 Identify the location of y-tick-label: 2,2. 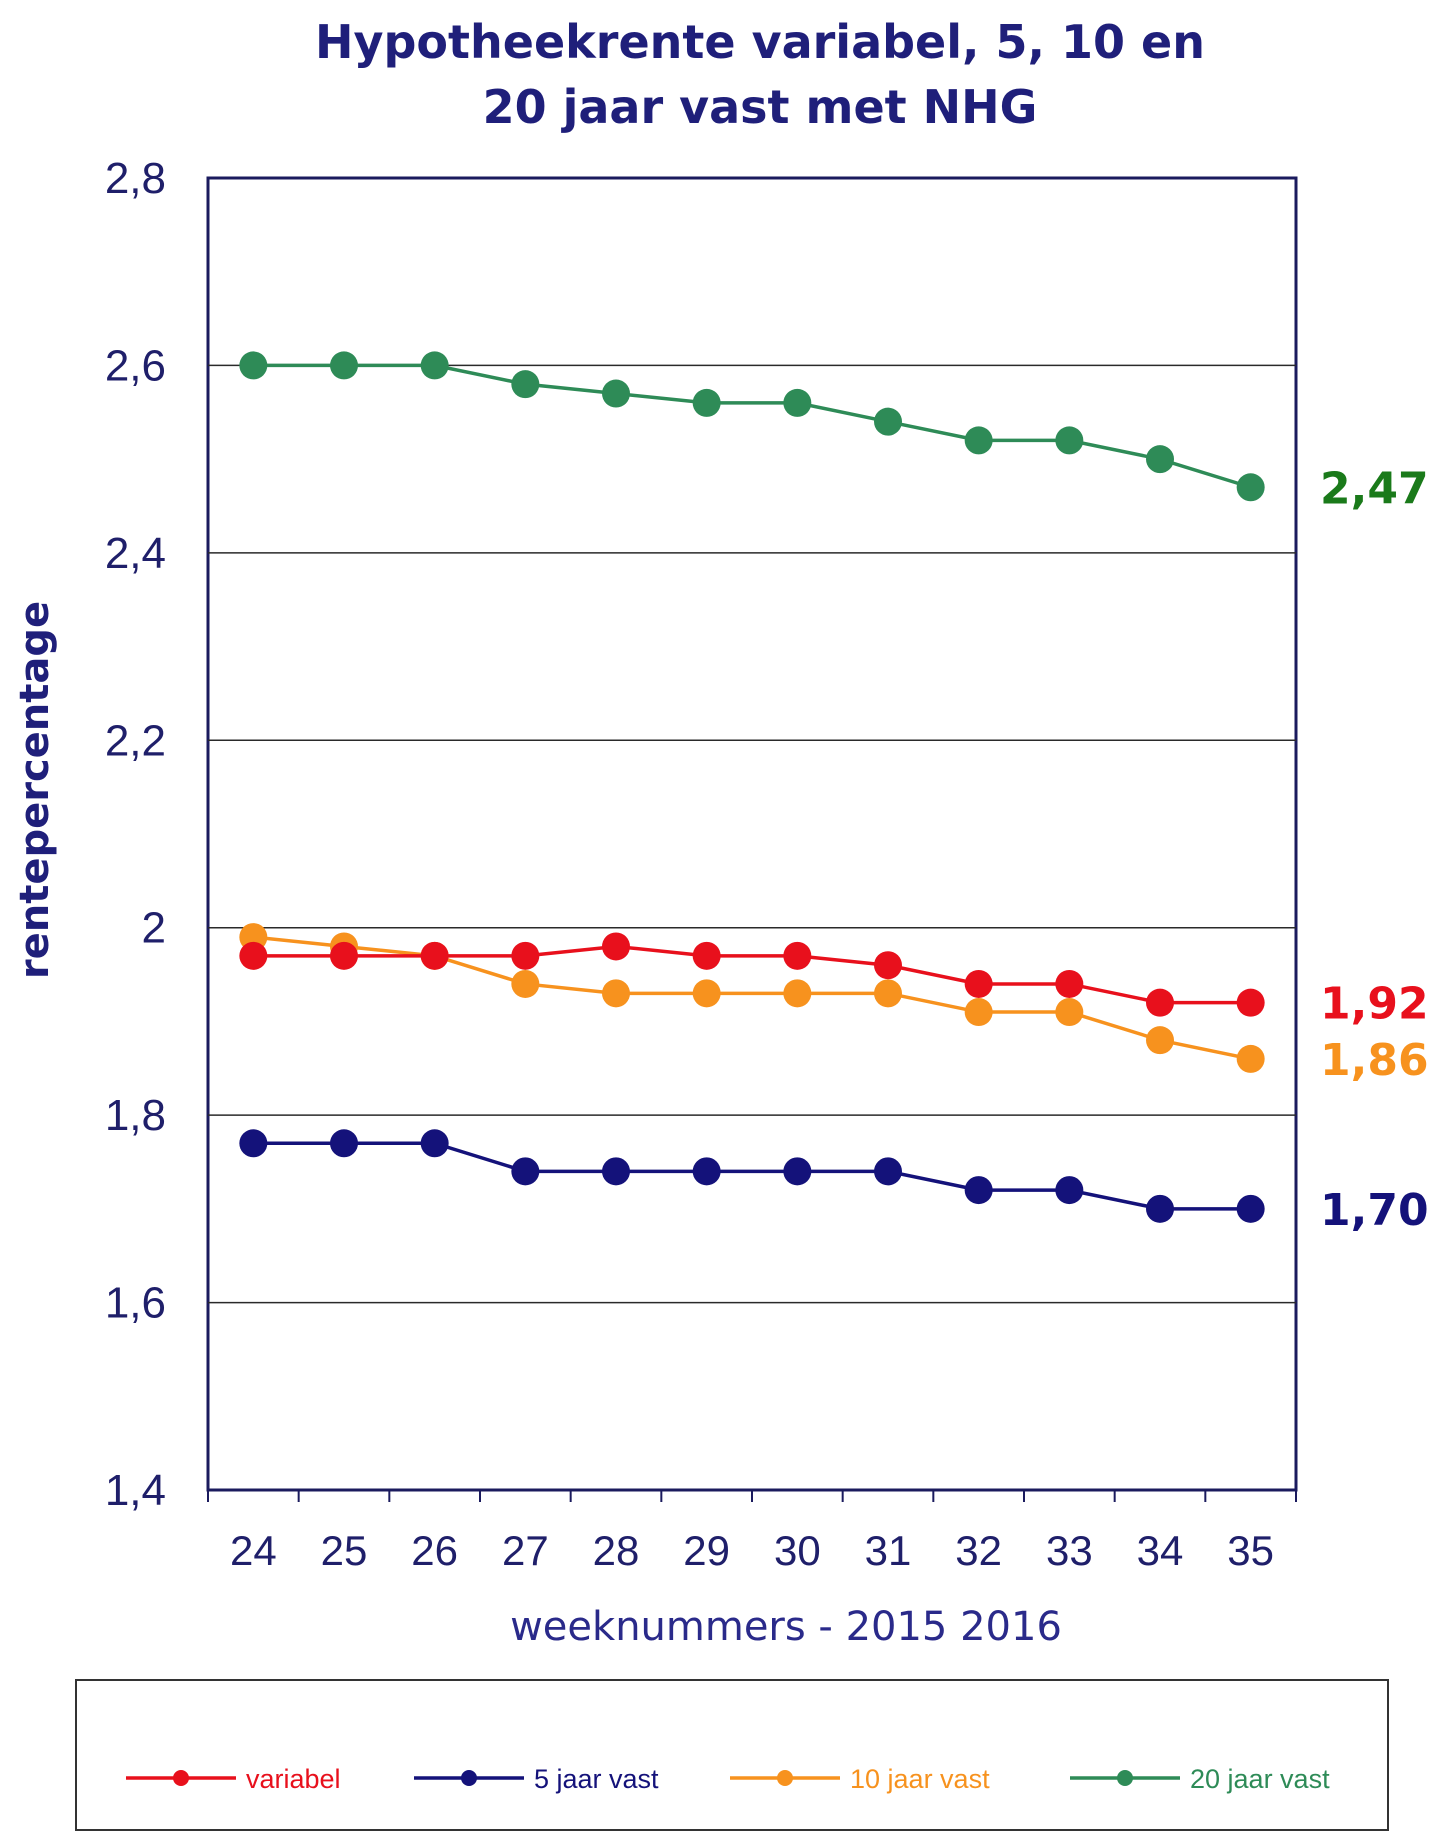
(135, 740).